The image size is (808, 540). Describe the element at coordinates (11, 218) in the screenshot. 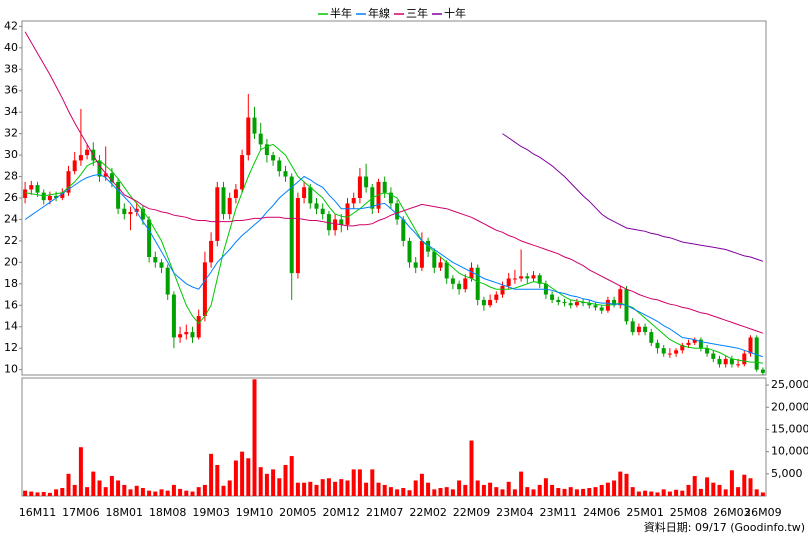

I see `y-tick-label: 24` at that location.